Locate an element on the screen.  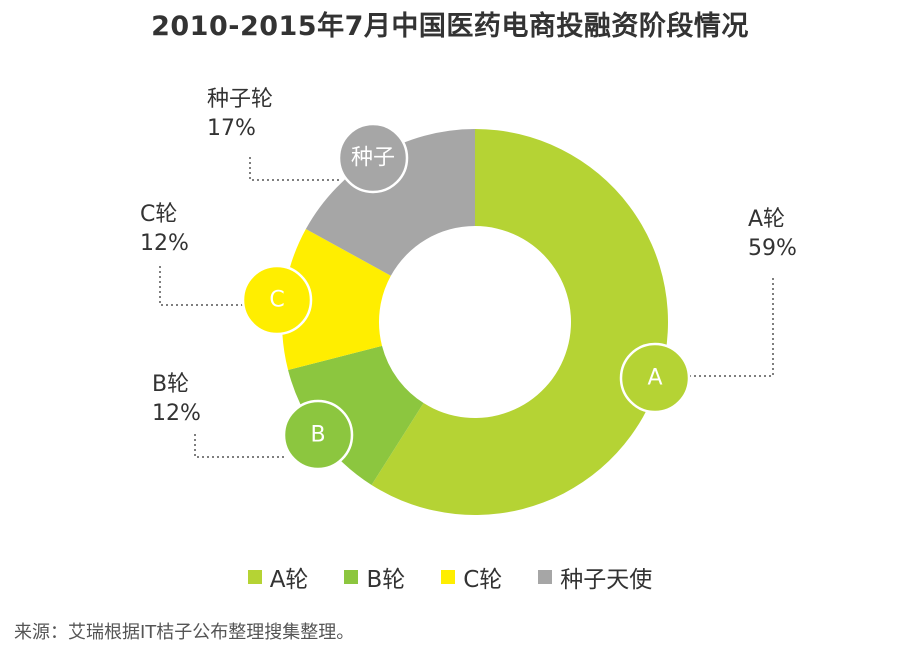
slice-badge-text-4: 种子 is located at coordinates (373, 158).